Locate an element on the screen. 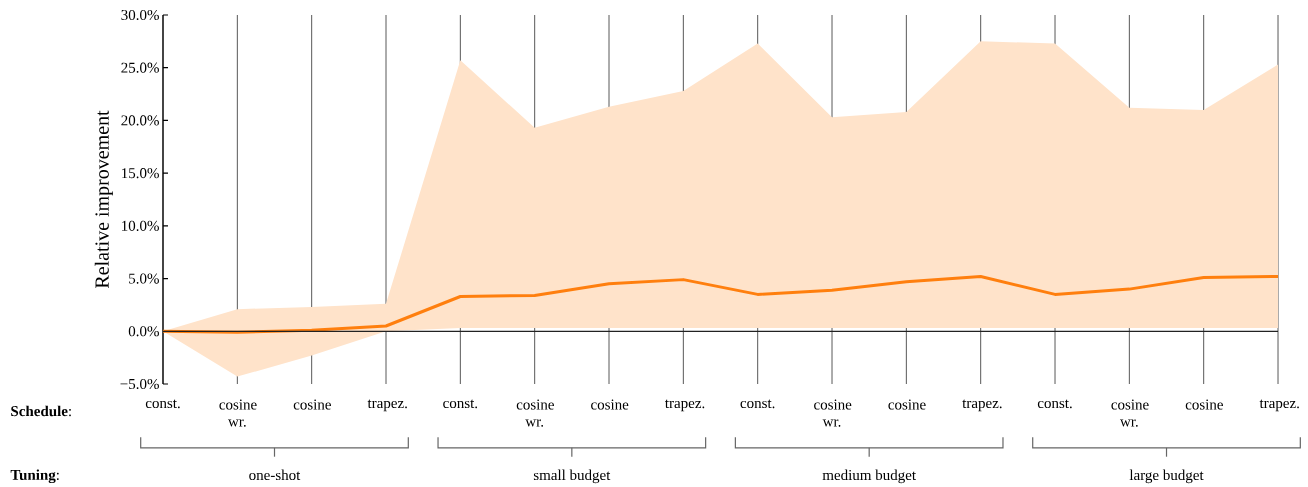 This screenshot has height=487, width=1308. y-tick-label: 15.0% is located at coordinates (140, 173).